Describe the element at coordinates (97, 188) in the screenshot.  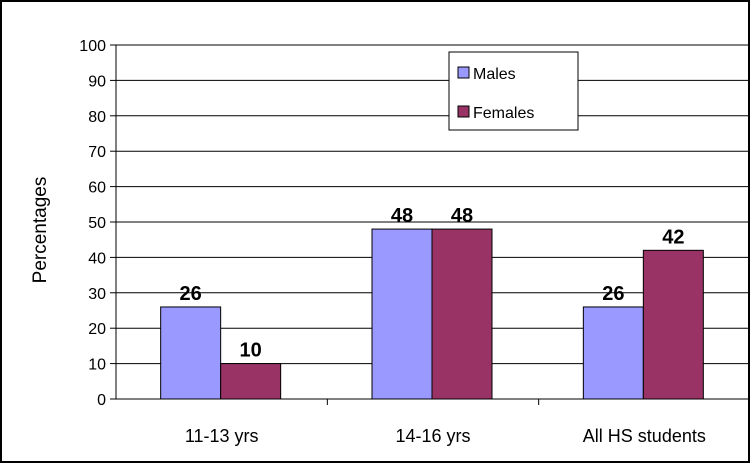
I see `y-tick-label: 60` at that location.